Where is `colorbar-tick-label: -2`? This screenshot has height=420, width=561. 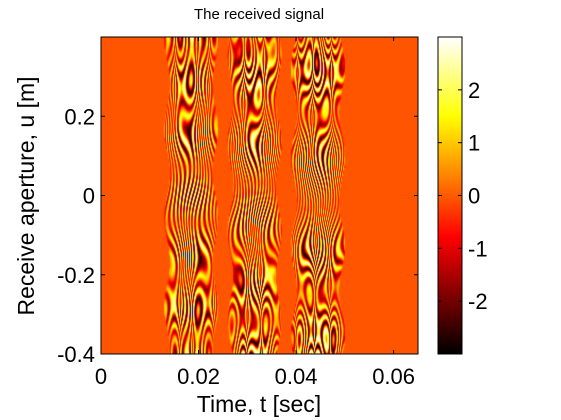
colorbar-tick-label: -2 is located at coordinates (478, 301).